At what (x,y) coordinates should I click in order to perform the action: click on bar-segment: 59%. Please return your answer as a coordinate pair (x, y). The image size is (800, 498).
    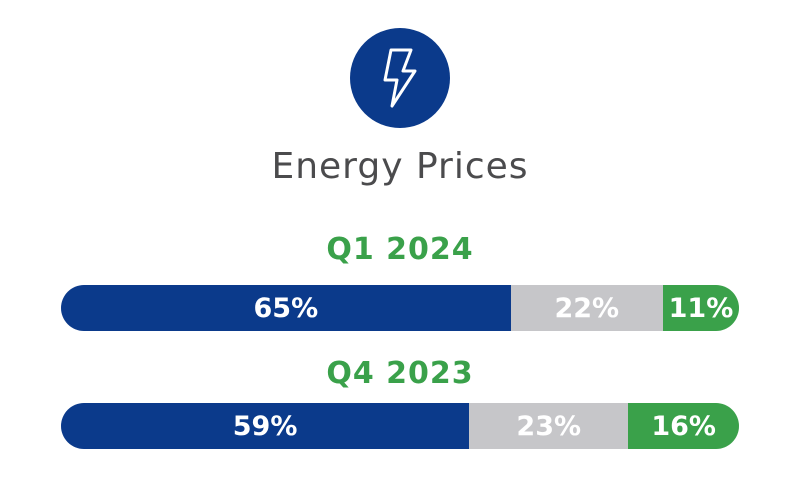
    Looking at the image, I should click on (265, 426).